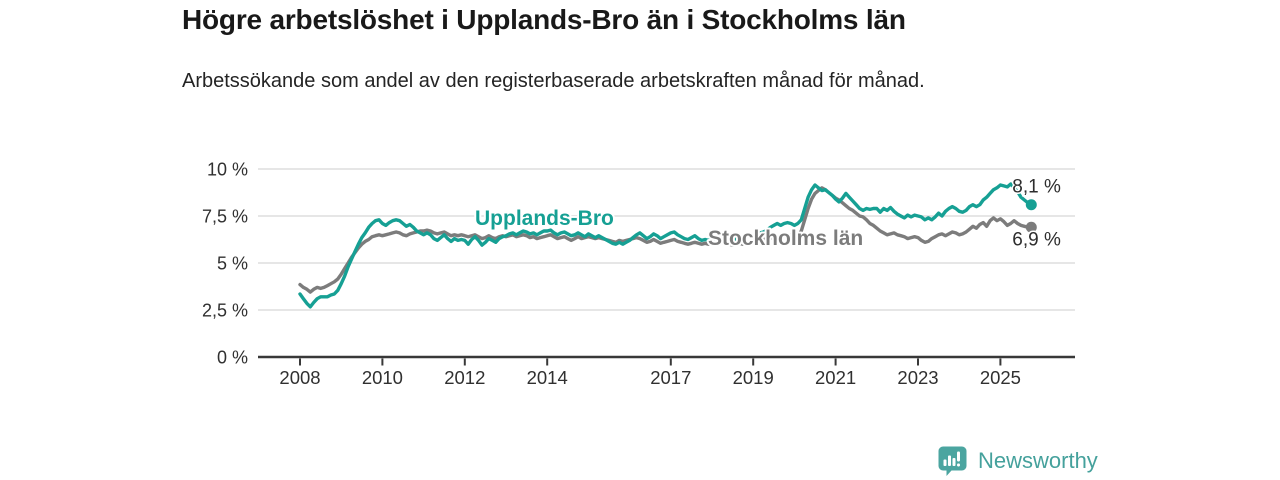 Image resolution: width=1280 pixels, height=480 pixels. Describe the element at coordinates (225, 217) in the screenshot. I see `y-axis-label: 7,5 %` at that location.